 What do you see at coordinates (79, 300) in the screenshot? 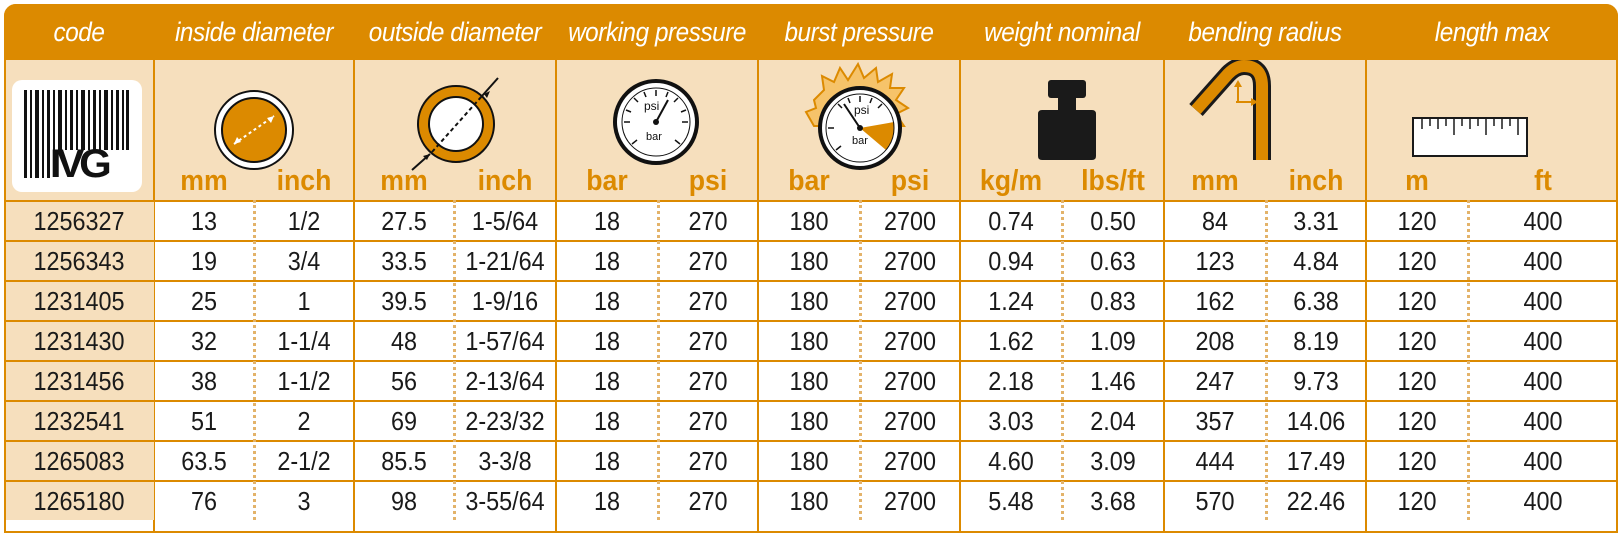
I see `table-cell-code: 1231405` at bounding box center [79, 300].